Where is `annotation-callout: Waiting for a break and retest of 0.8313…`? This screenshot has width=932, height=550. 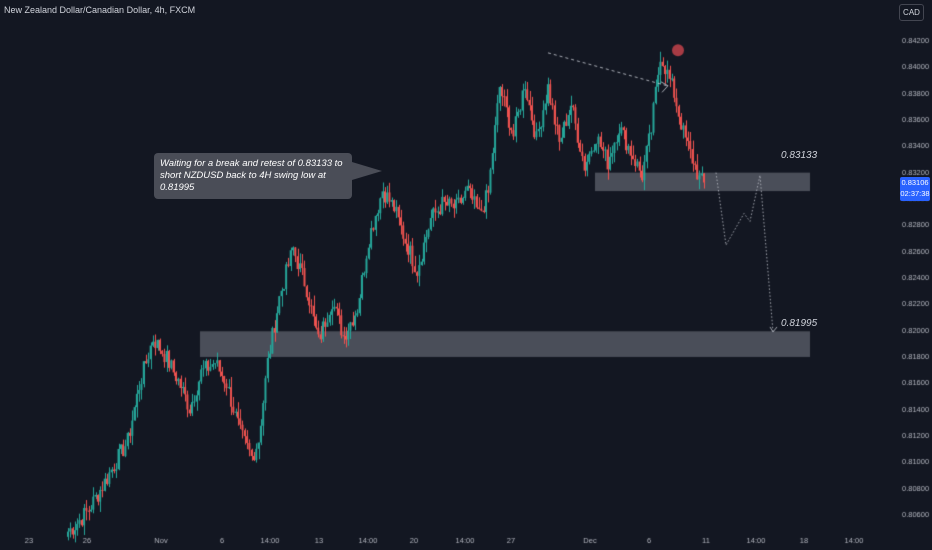
annotation-callout: Waiting for a break and retest of 0.8313… is located at coordinates (253, 176).